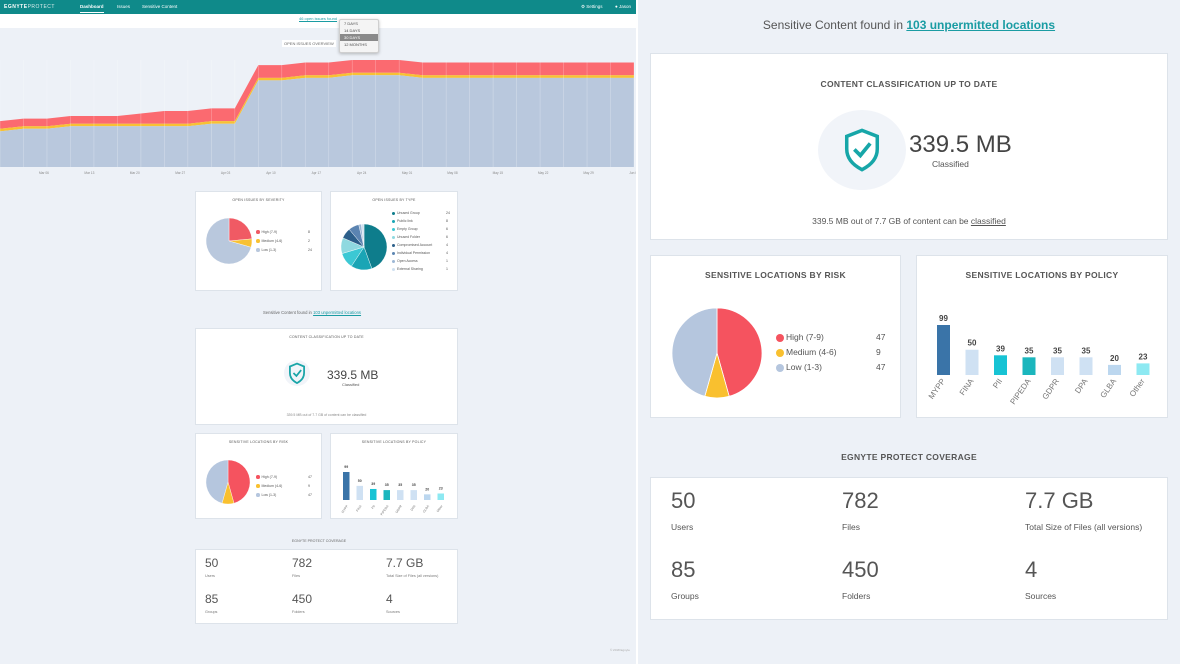 This screenshot has height=664, width=1180. What do you see at coordinates (319, 541) in the screenshot?
I see `coverage-title-small: EGNYTE PROTECT COVERAGE` at bounding box center [319, 541].